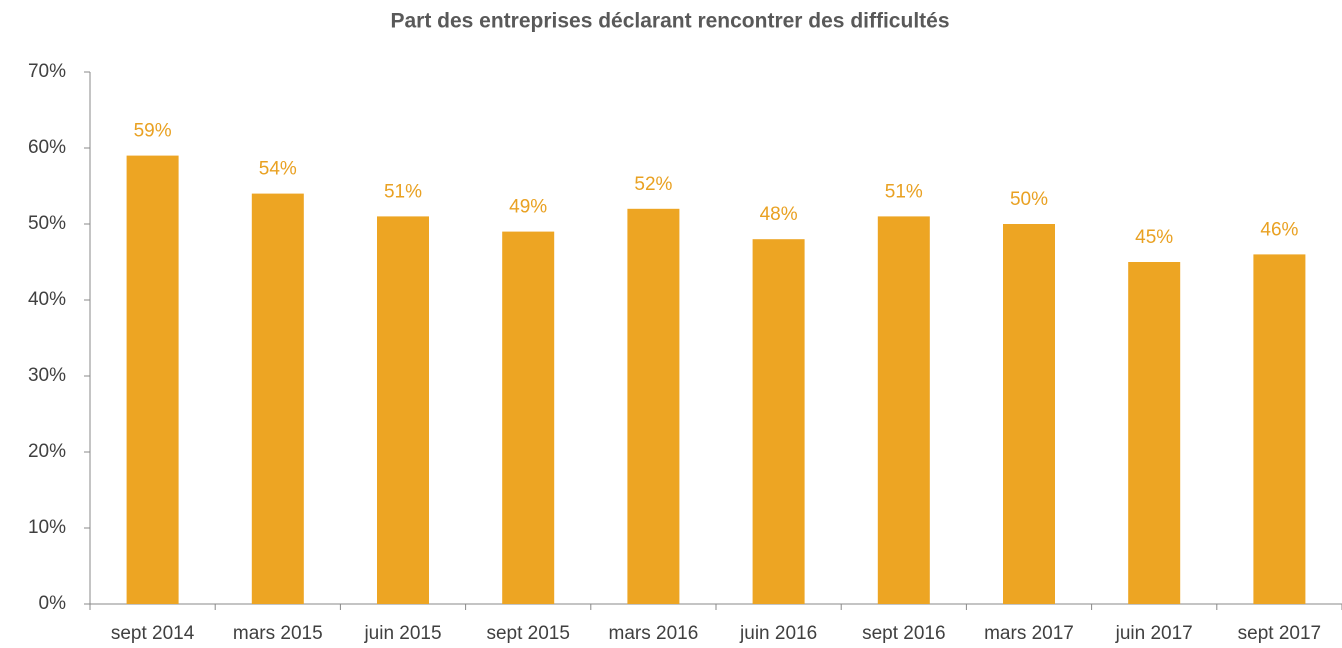 The width and height of the screenshot is (1342, 648). I want to click on value-label: 49%, so click(528, 207).